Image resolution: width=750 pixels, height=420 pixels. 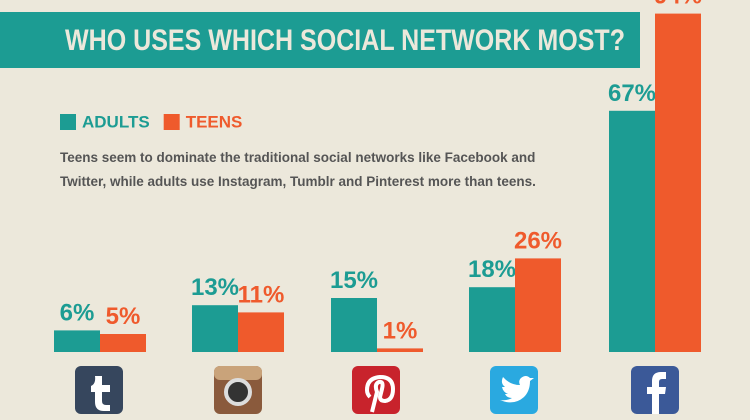 What do you see at coordinates (116, 121) in the screenshot?
I see `legend-label: ADULTS` at bounding box center [116, 121].